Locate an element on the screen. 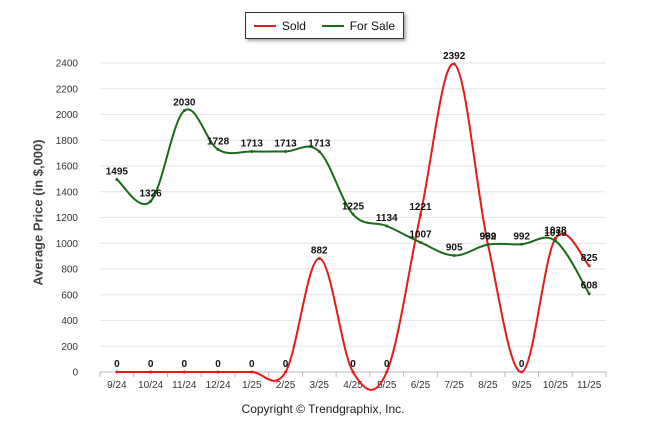 Image resolution: width=646 pixels, height=434 pixels. x-tick-label: 9/24 is located at coordinates (117, 385).